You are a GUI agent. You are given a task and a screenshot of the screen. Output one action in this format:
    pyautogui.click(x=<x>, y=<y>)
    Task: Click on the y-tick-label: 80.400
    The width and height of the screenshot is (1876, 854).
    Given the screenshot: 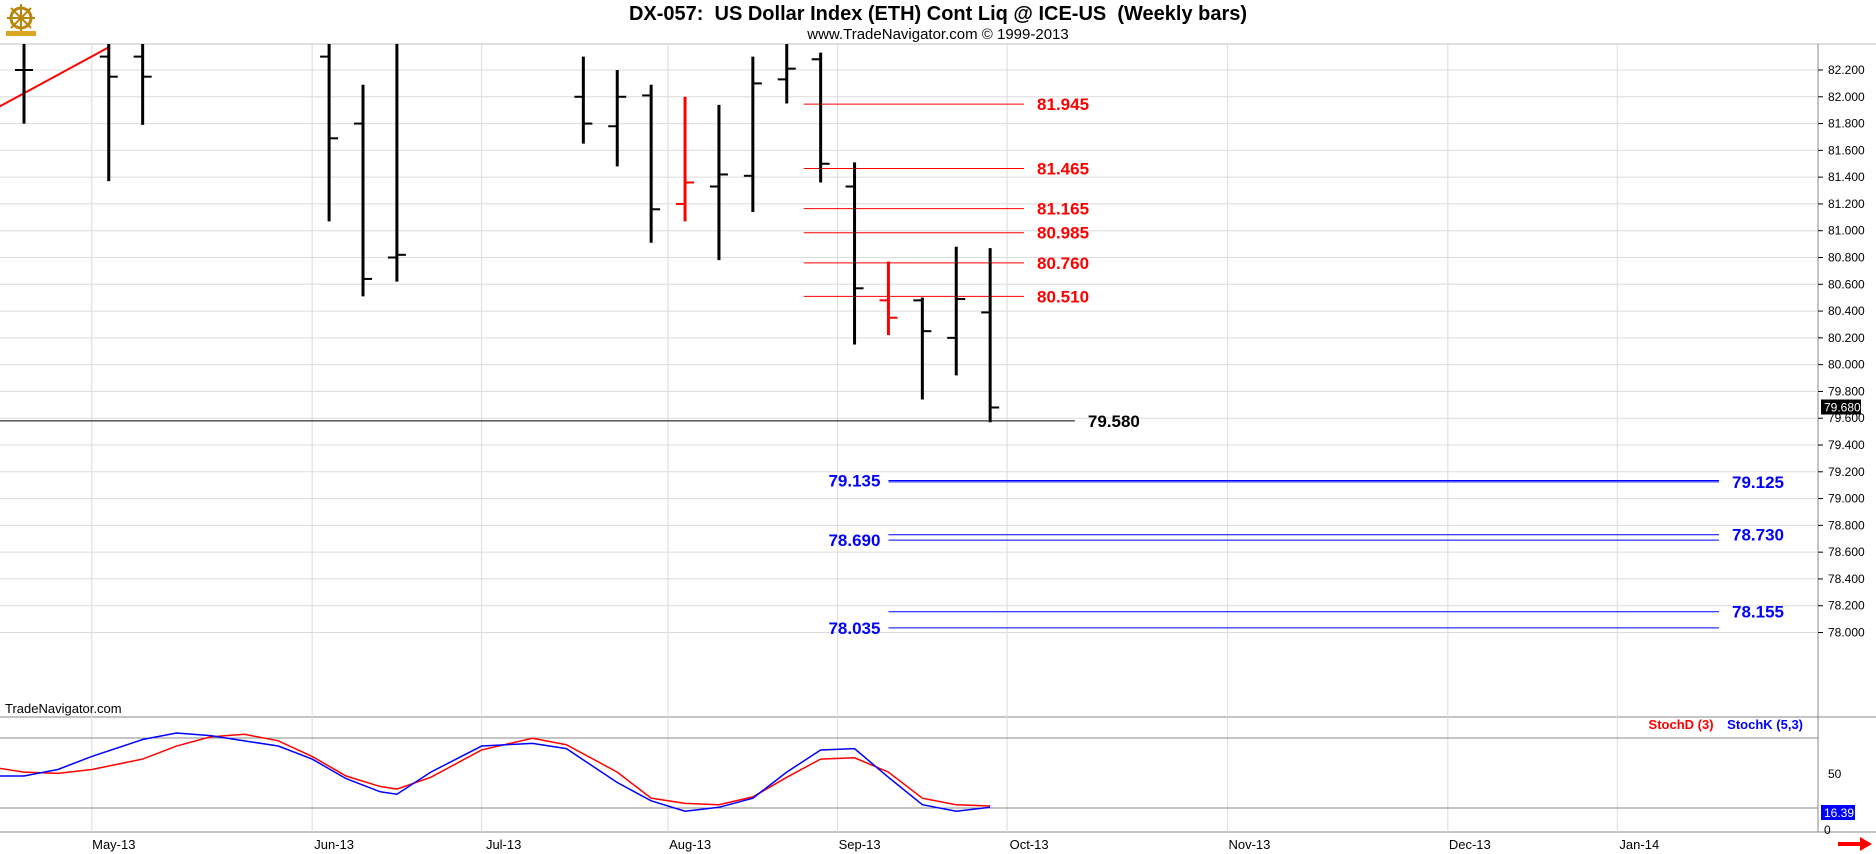 What is the action you would take?
    pyautogui.click(x=1846, y=311)
    